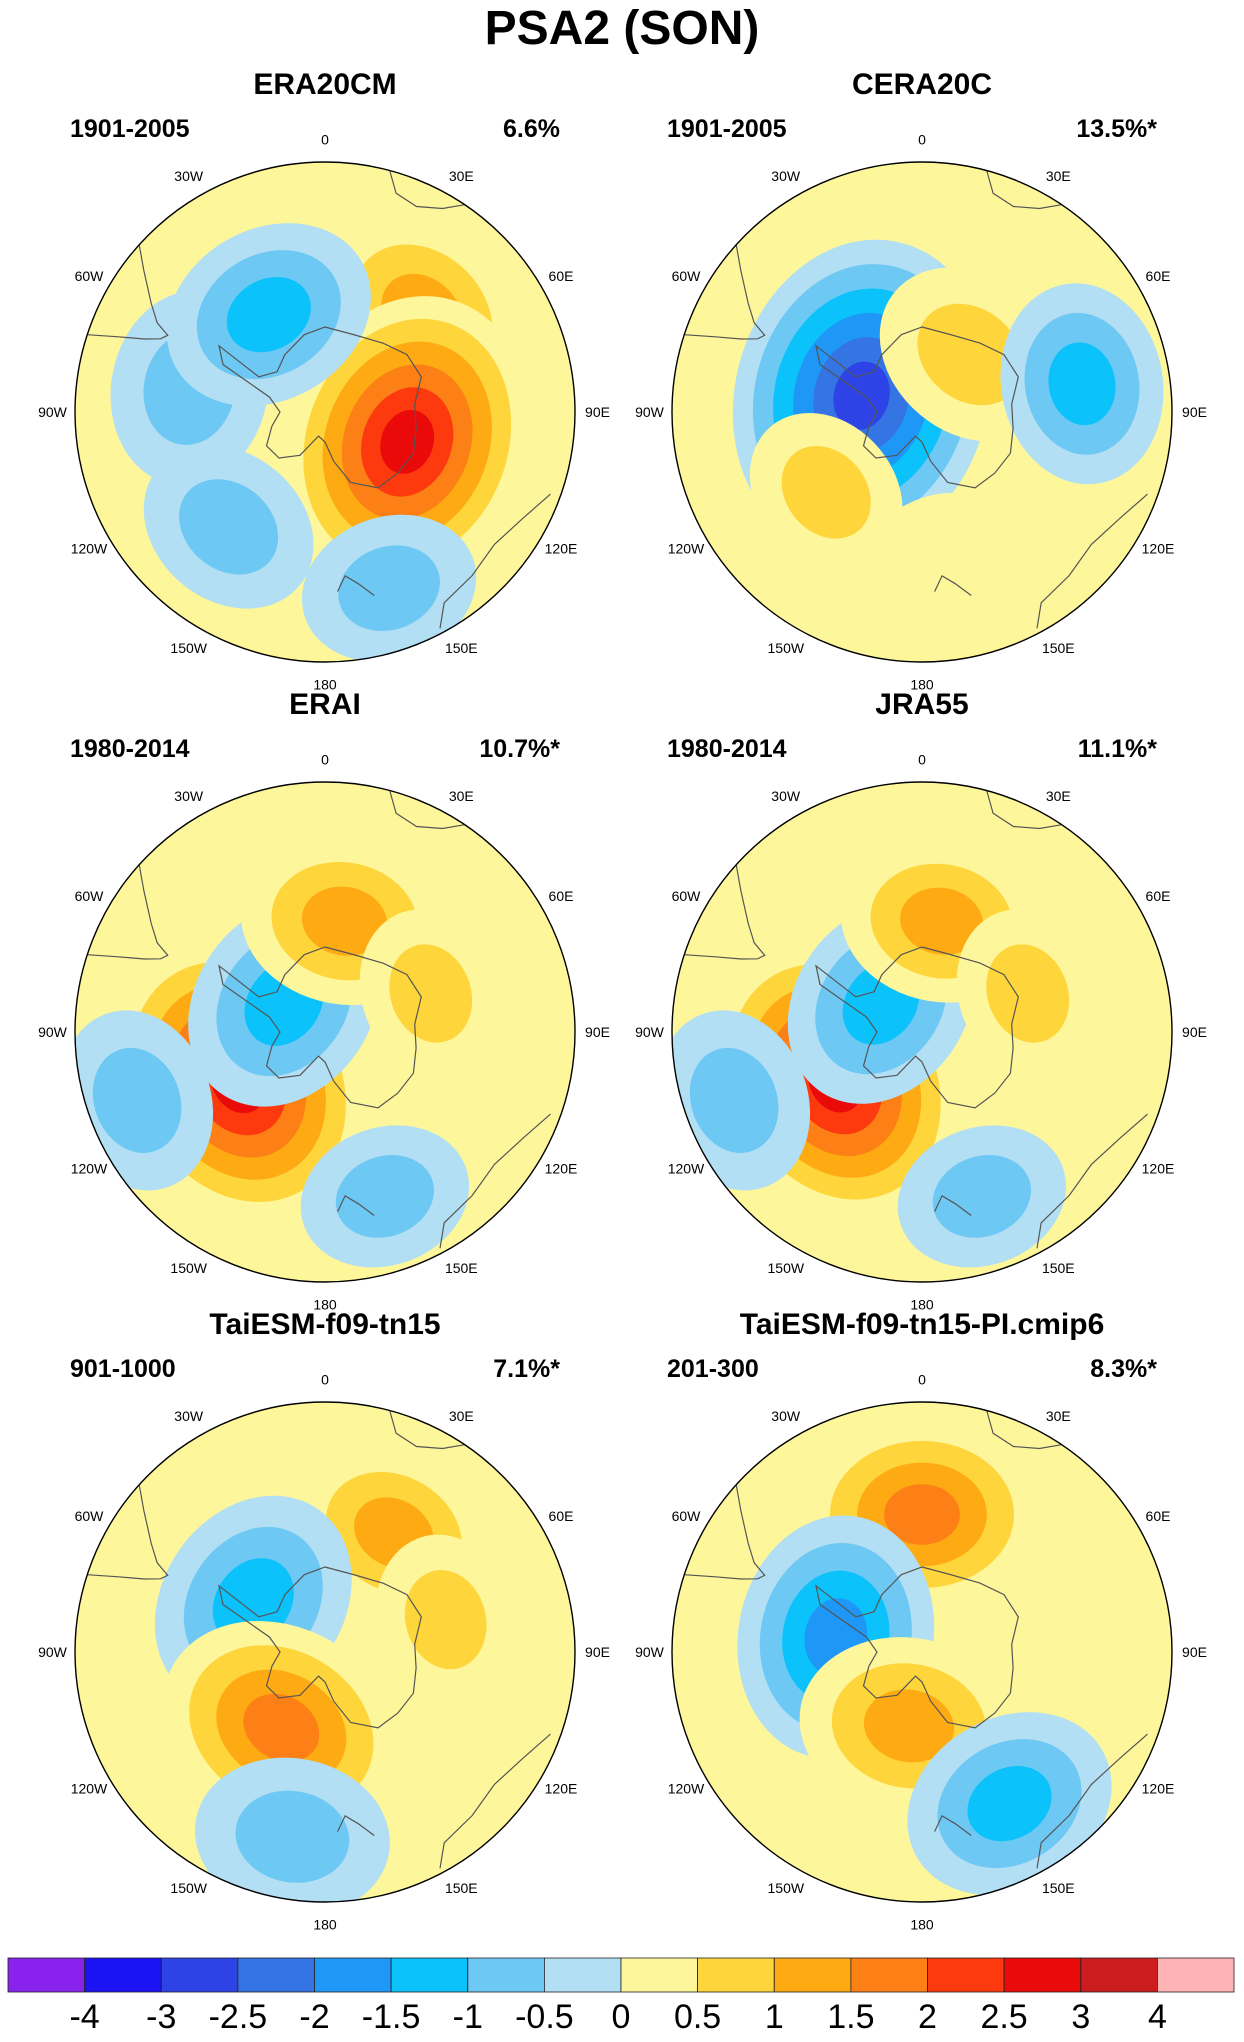  Describe the element at coordinates (1116, 129) in the screenshot. I see `panel-variance: 13.5%*` at that location.